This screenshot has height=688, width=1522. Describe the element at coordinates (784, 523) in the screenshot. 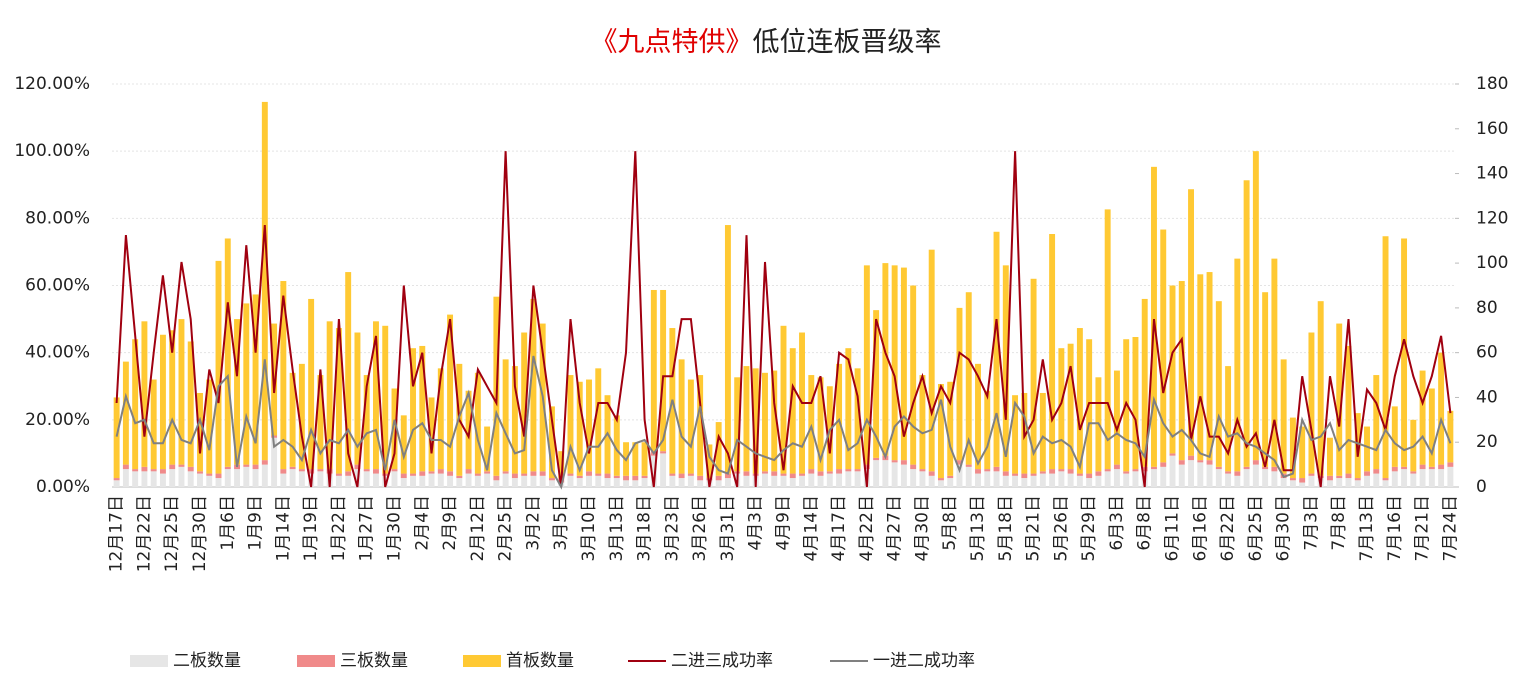

I see `x-tick-label: 4月9日` at that location.